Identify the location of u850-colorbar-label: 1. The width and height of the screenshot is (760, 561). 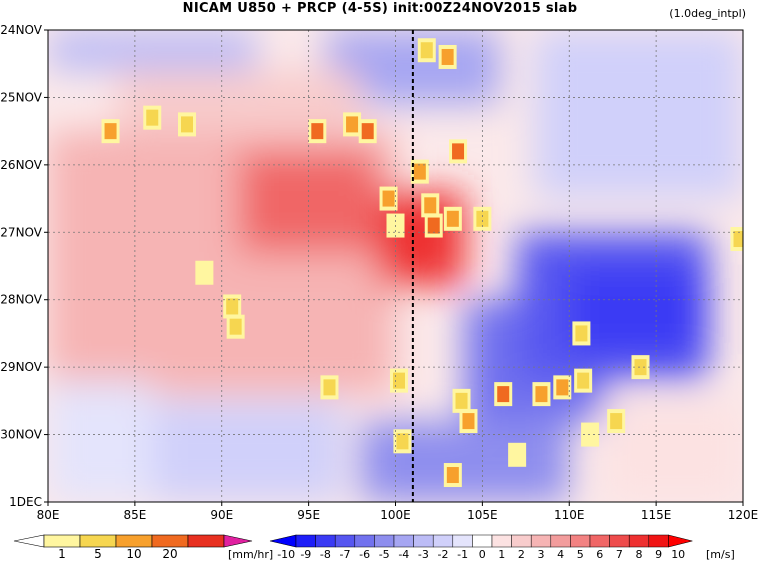
(501, 554).